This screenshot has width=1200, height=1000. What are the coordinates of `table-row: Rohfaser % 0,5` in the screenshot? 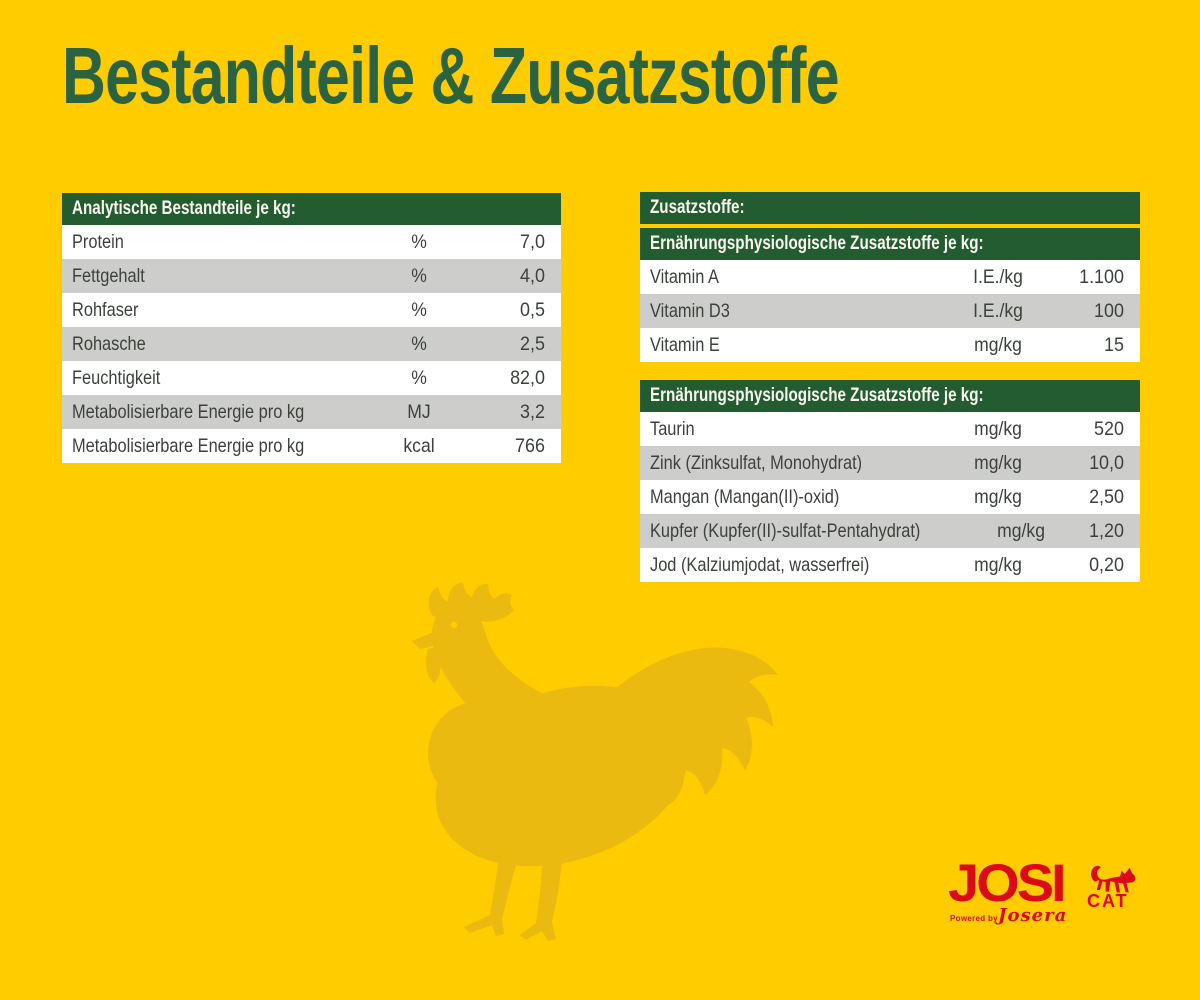 It's located at (311, 310).